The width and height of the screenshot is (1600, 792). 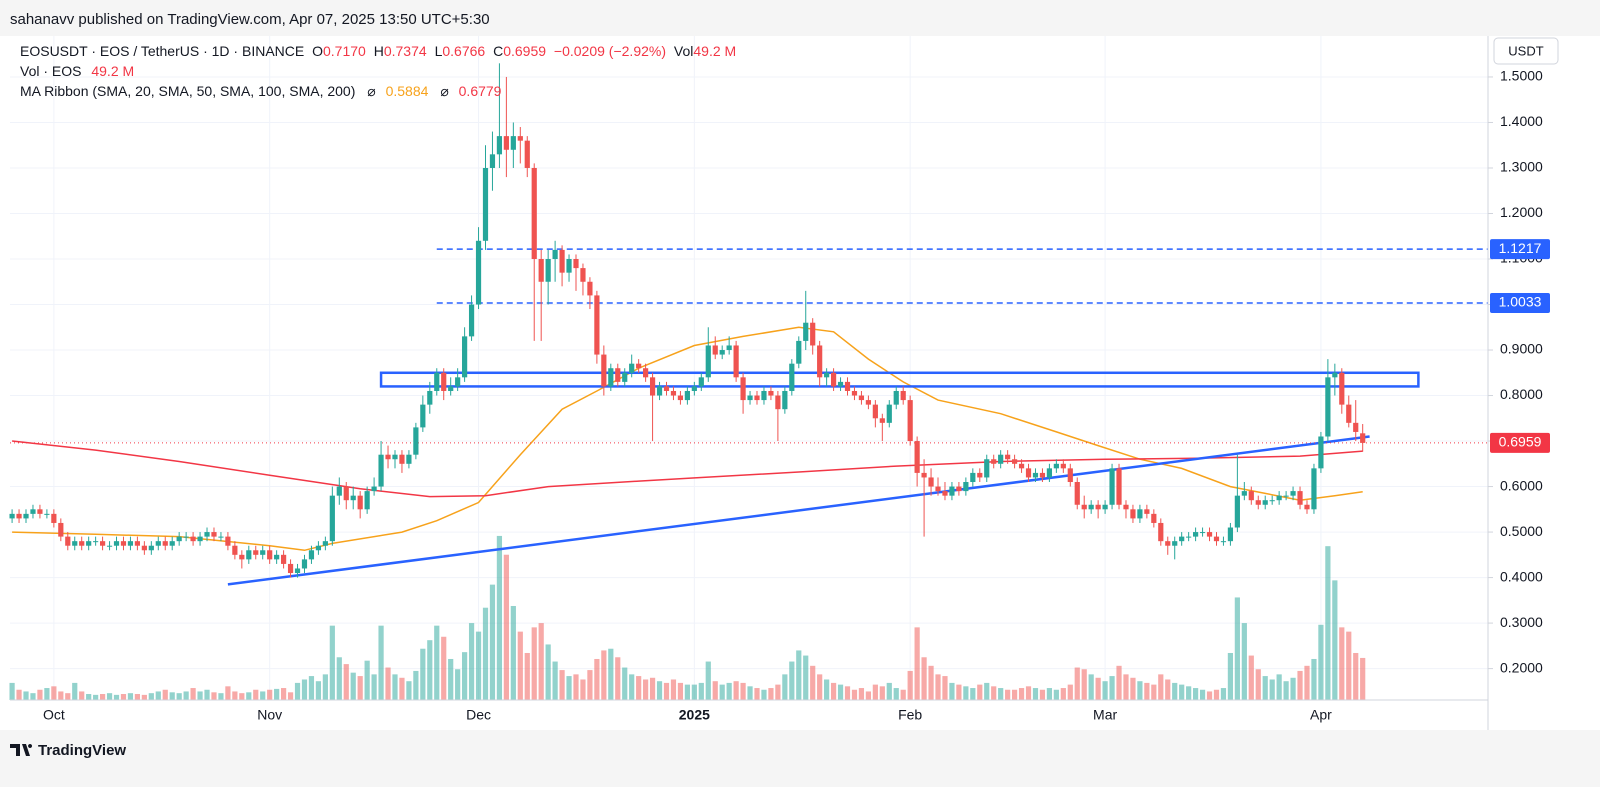 I want to click on footer-logo: TradingView, so click(x=68, y=750).